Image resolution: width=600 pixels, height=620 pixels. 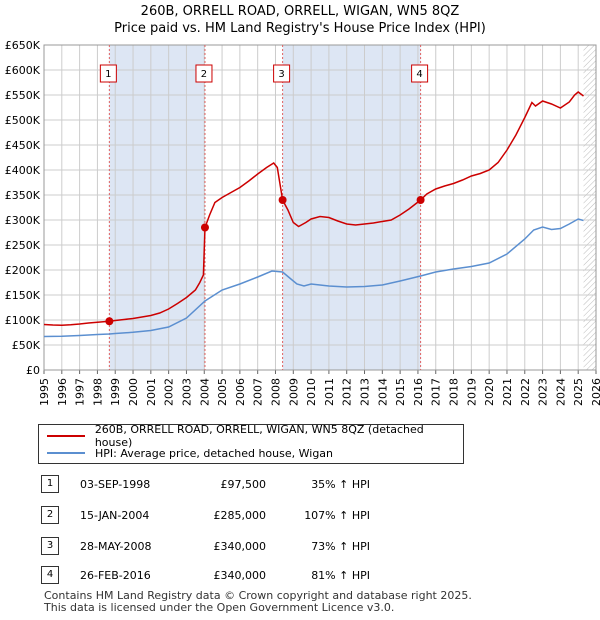 What do you see at coordinates (97, 392) in the screenshot?
I see `x-tick-label: 1998` at bounding box center [97, 392].